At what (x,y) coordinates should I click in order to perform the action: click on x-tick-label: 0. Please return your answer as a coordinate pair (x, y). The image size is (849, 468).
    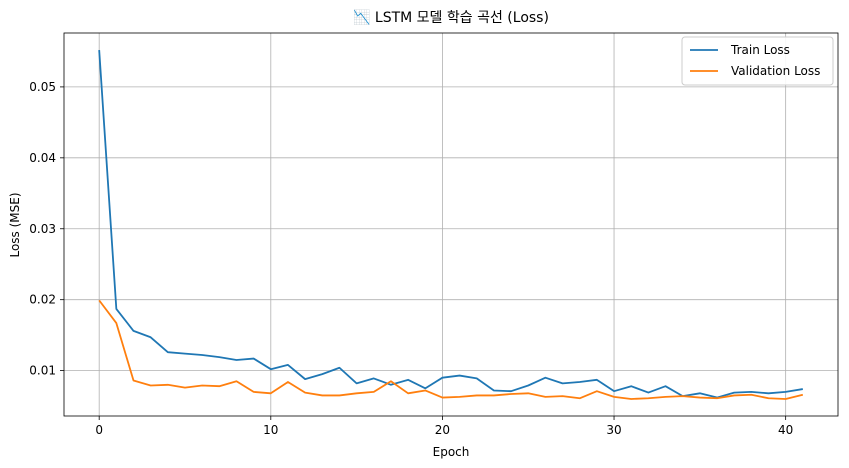
    Looking at the image, I should click on (99, 430).